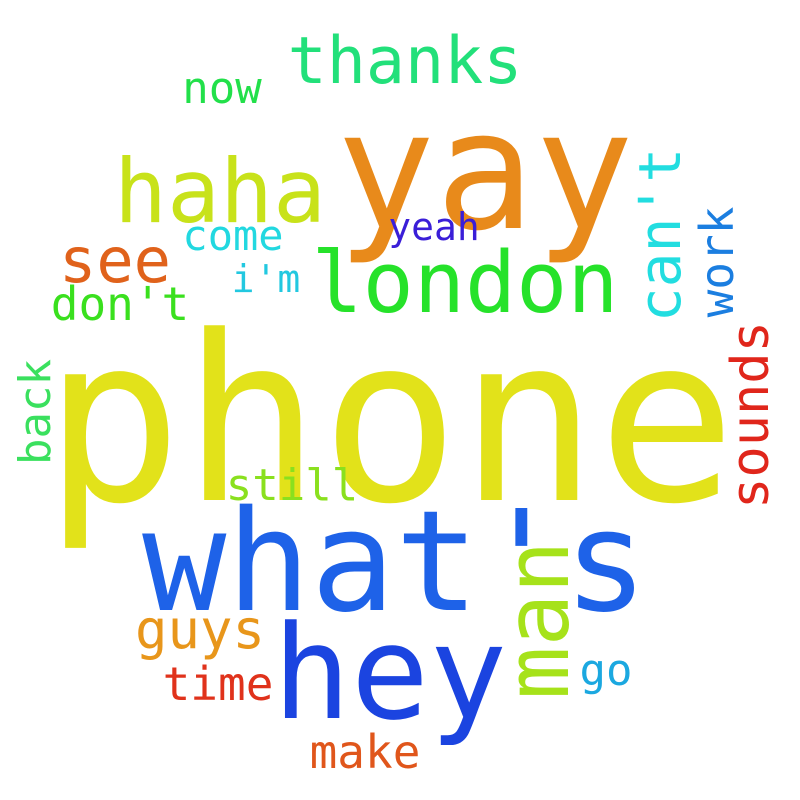 The width and height of the screenshot is (800, 800). I want to click on word-go: go, so click(606, 670).